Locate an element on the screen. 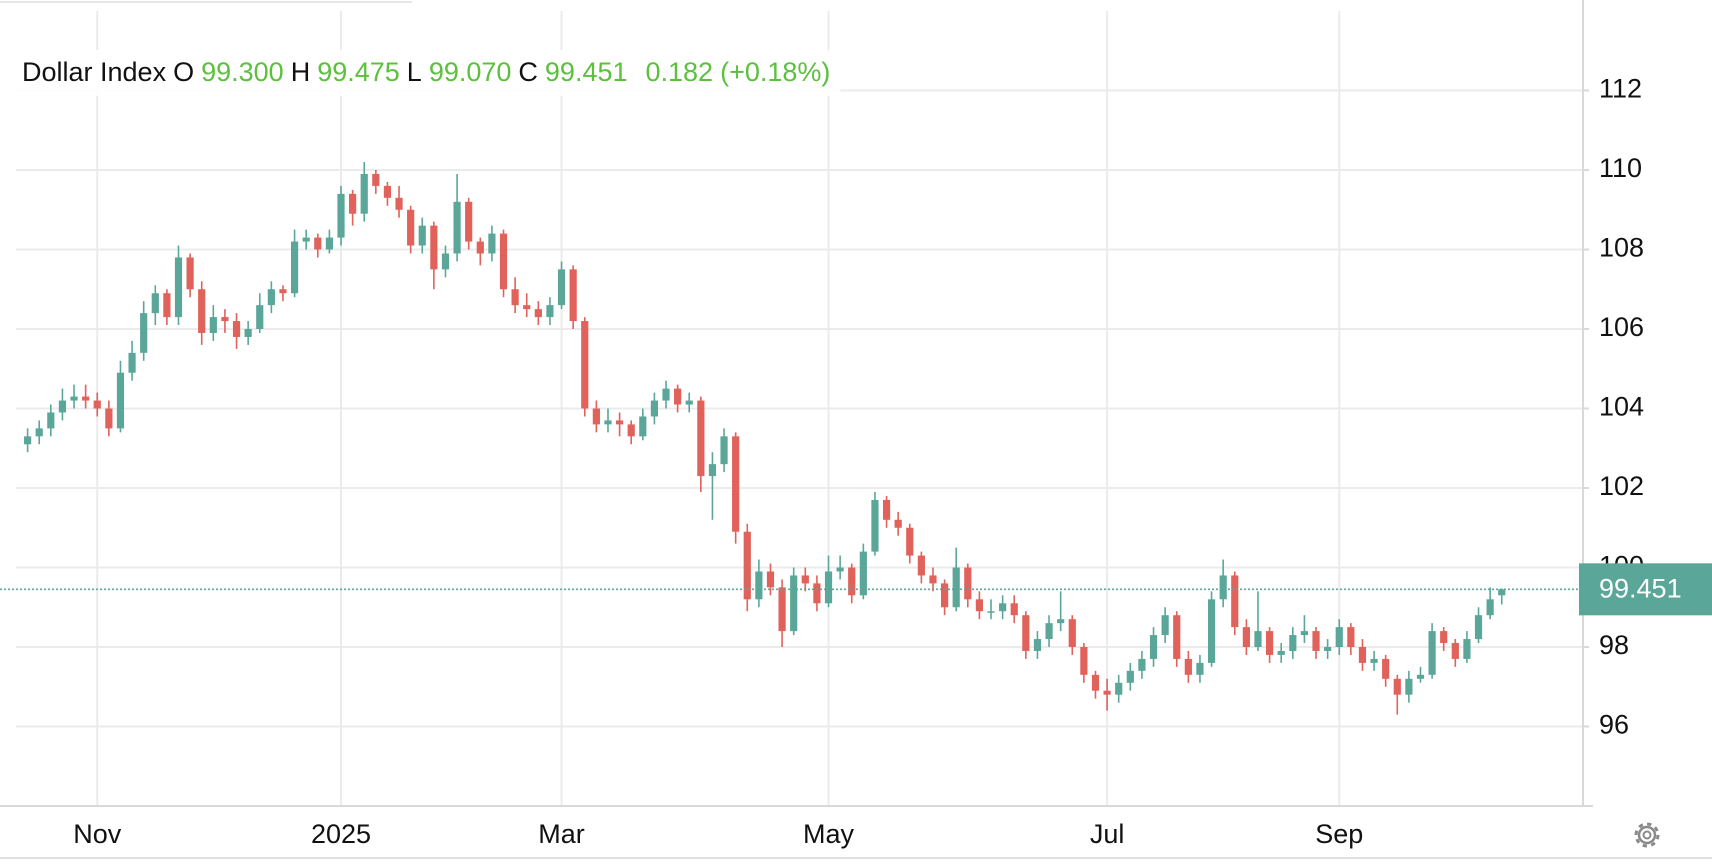 The image size is (1712, 867). header-bg is located at coordinates (428, 73).